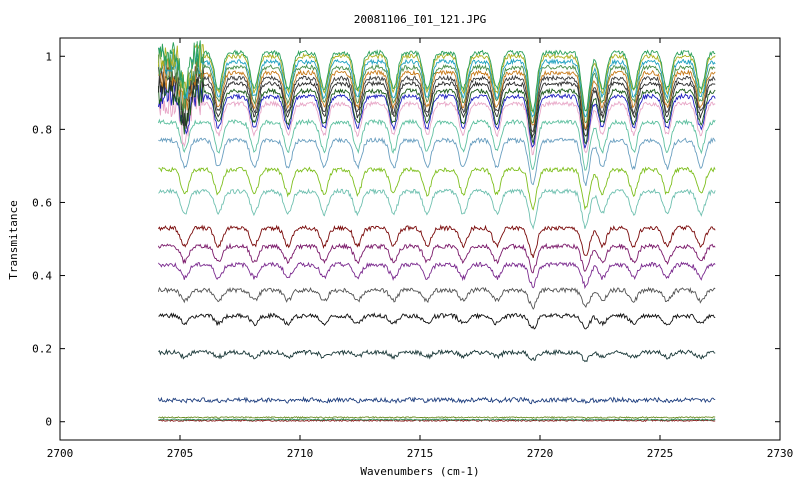 The image size is (800, 480). Describe the element at coordinates (660, 453) in the screenshot. I see `x-tick-label: 2725` at that location.